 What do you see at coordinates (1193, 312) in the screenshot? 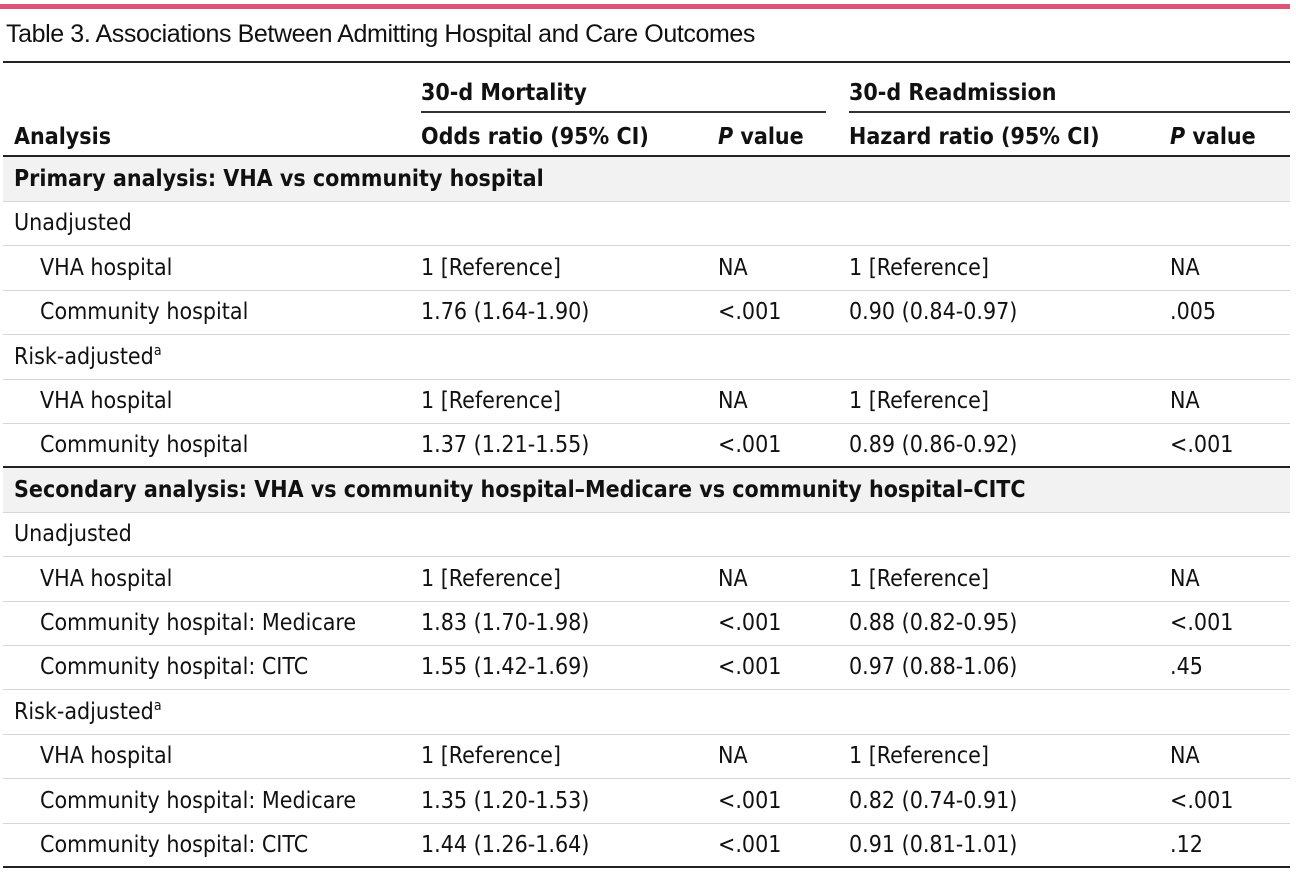
I see `p-value-readmission-cell: .005` at bounding box center [1193, 312].